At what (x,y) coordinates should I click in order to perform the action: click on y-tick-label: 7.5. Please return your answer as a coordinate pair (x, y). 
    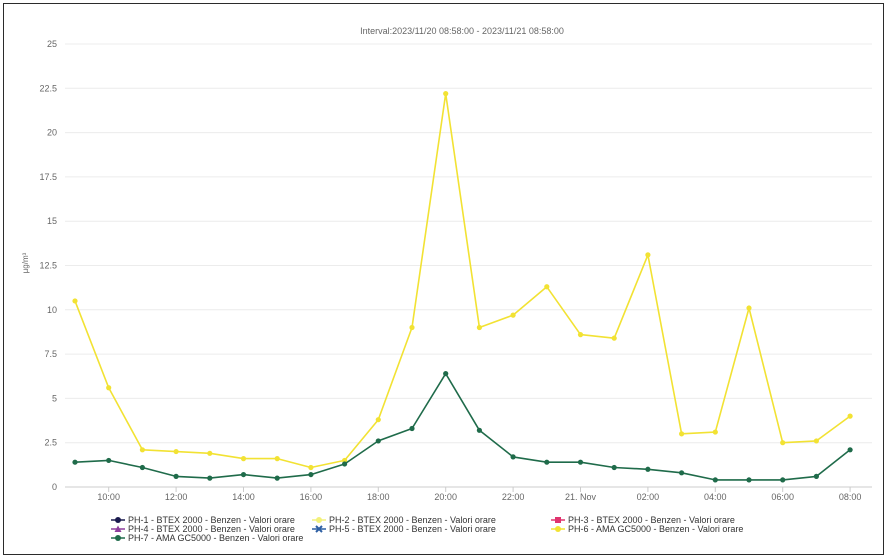
    Looking at the image, I should click on (50, 354).